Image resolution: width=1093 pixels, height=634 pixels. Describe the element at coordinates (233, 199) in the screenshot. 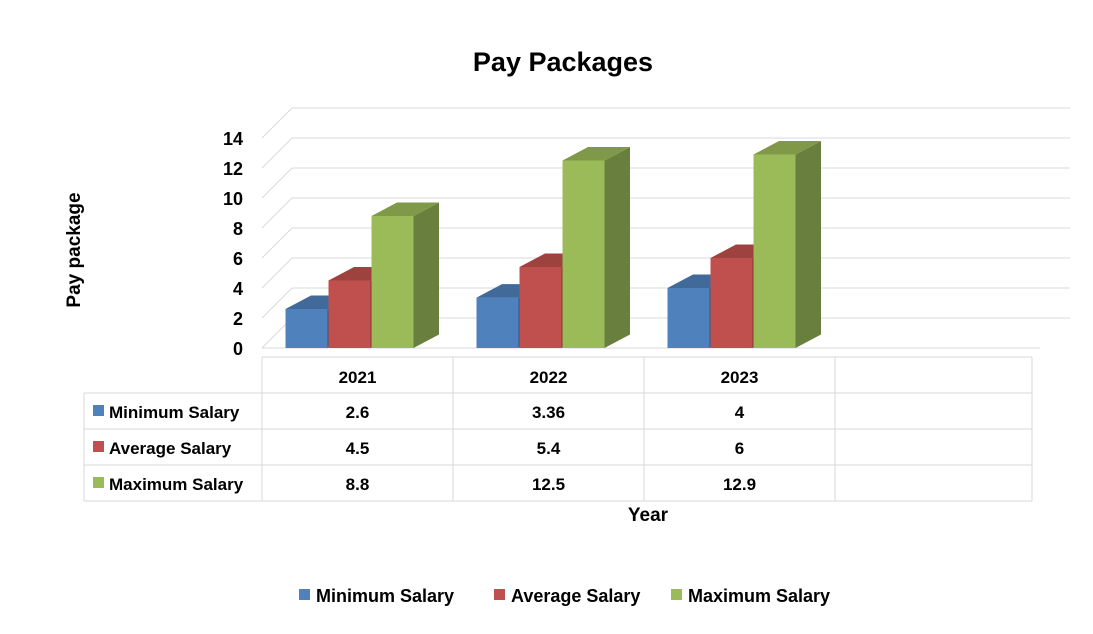

I see `y-tick-label: 10` at that location.